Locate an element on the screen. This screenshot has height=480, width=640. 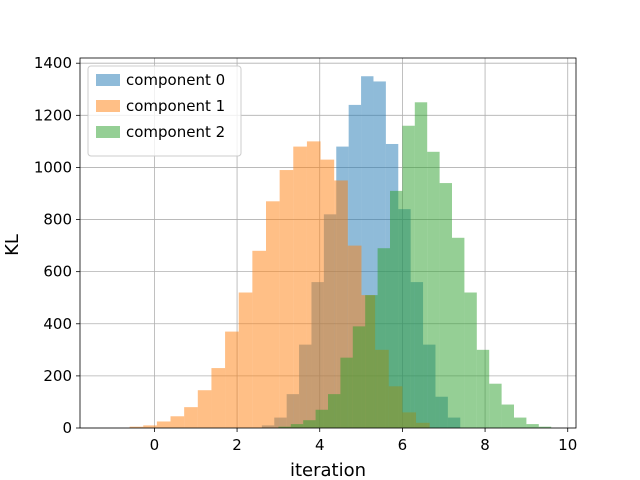
legend-label: component 2 is located at coordinates (175, 132).